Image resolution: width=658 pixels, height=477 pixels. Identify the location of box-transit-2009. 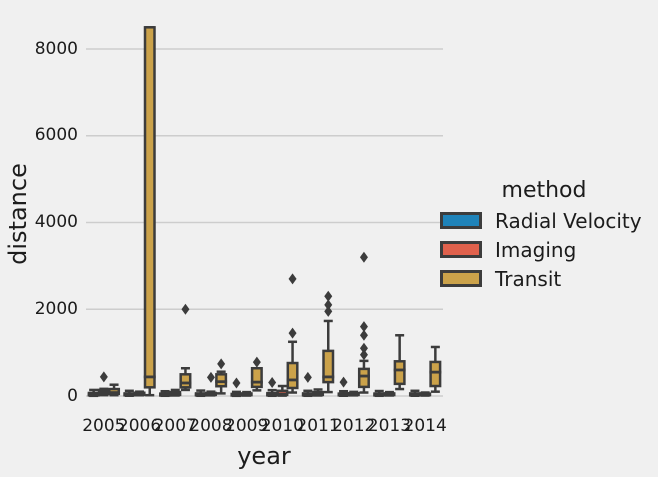
(256, 377).